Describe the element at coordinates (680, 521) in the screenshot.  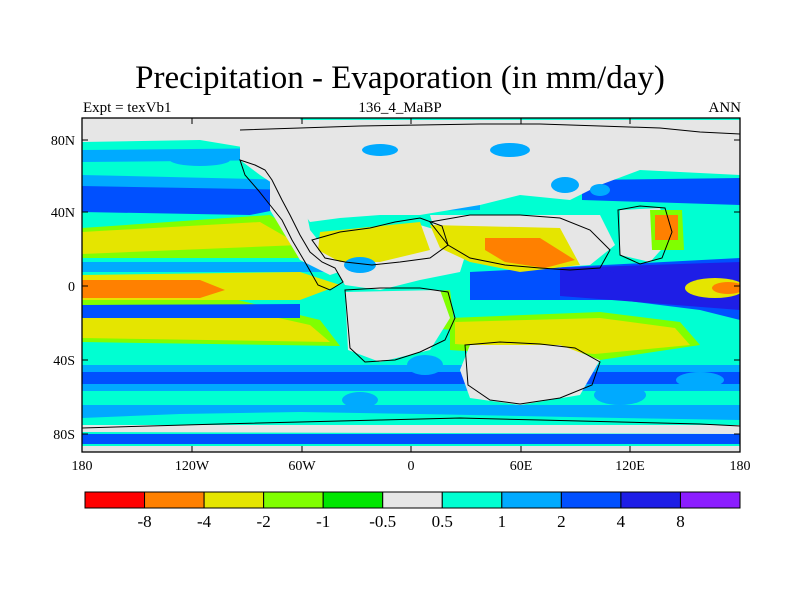
I see `colorbar-label-9: 8` at that location.